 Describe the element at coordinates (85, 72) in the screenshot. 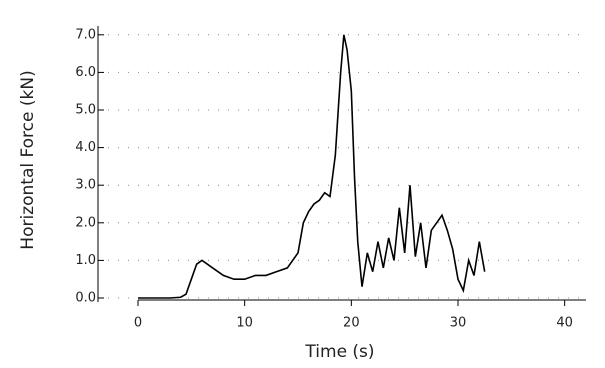

I see `y-tick-label: 6.0` at that location.